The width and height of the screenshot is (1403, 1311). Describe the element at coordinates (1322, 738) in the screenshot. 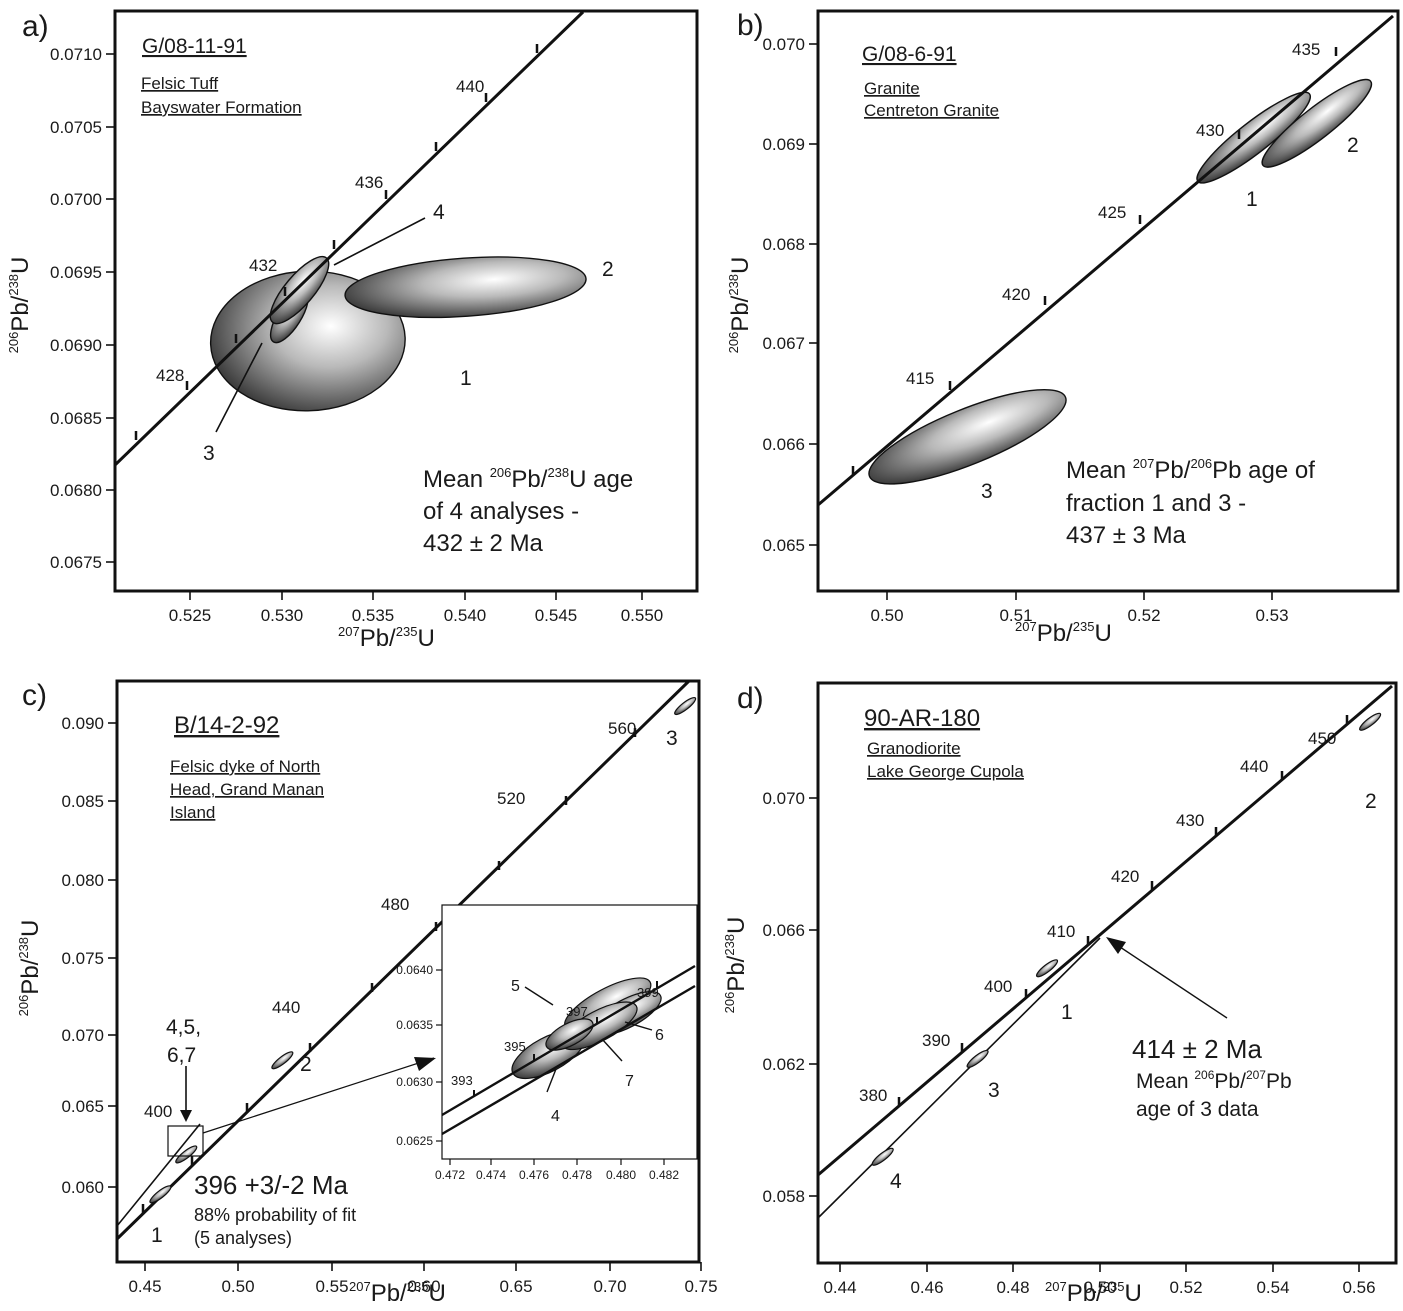

I see `concordia-label: 450` at that location.